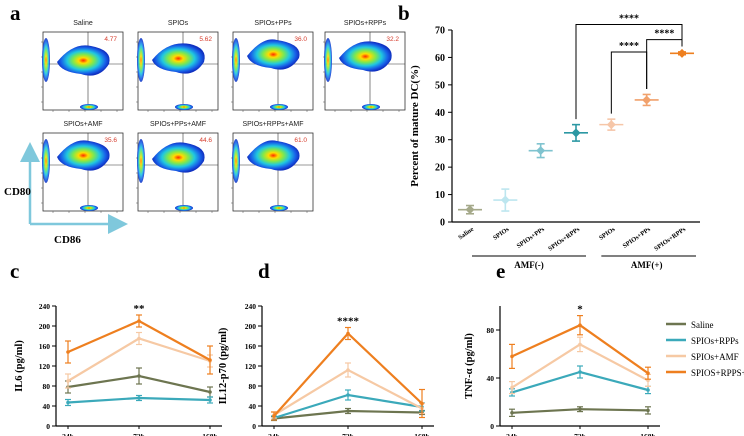  I want to click on b-y-tick-label: 10, so click(440, 195).